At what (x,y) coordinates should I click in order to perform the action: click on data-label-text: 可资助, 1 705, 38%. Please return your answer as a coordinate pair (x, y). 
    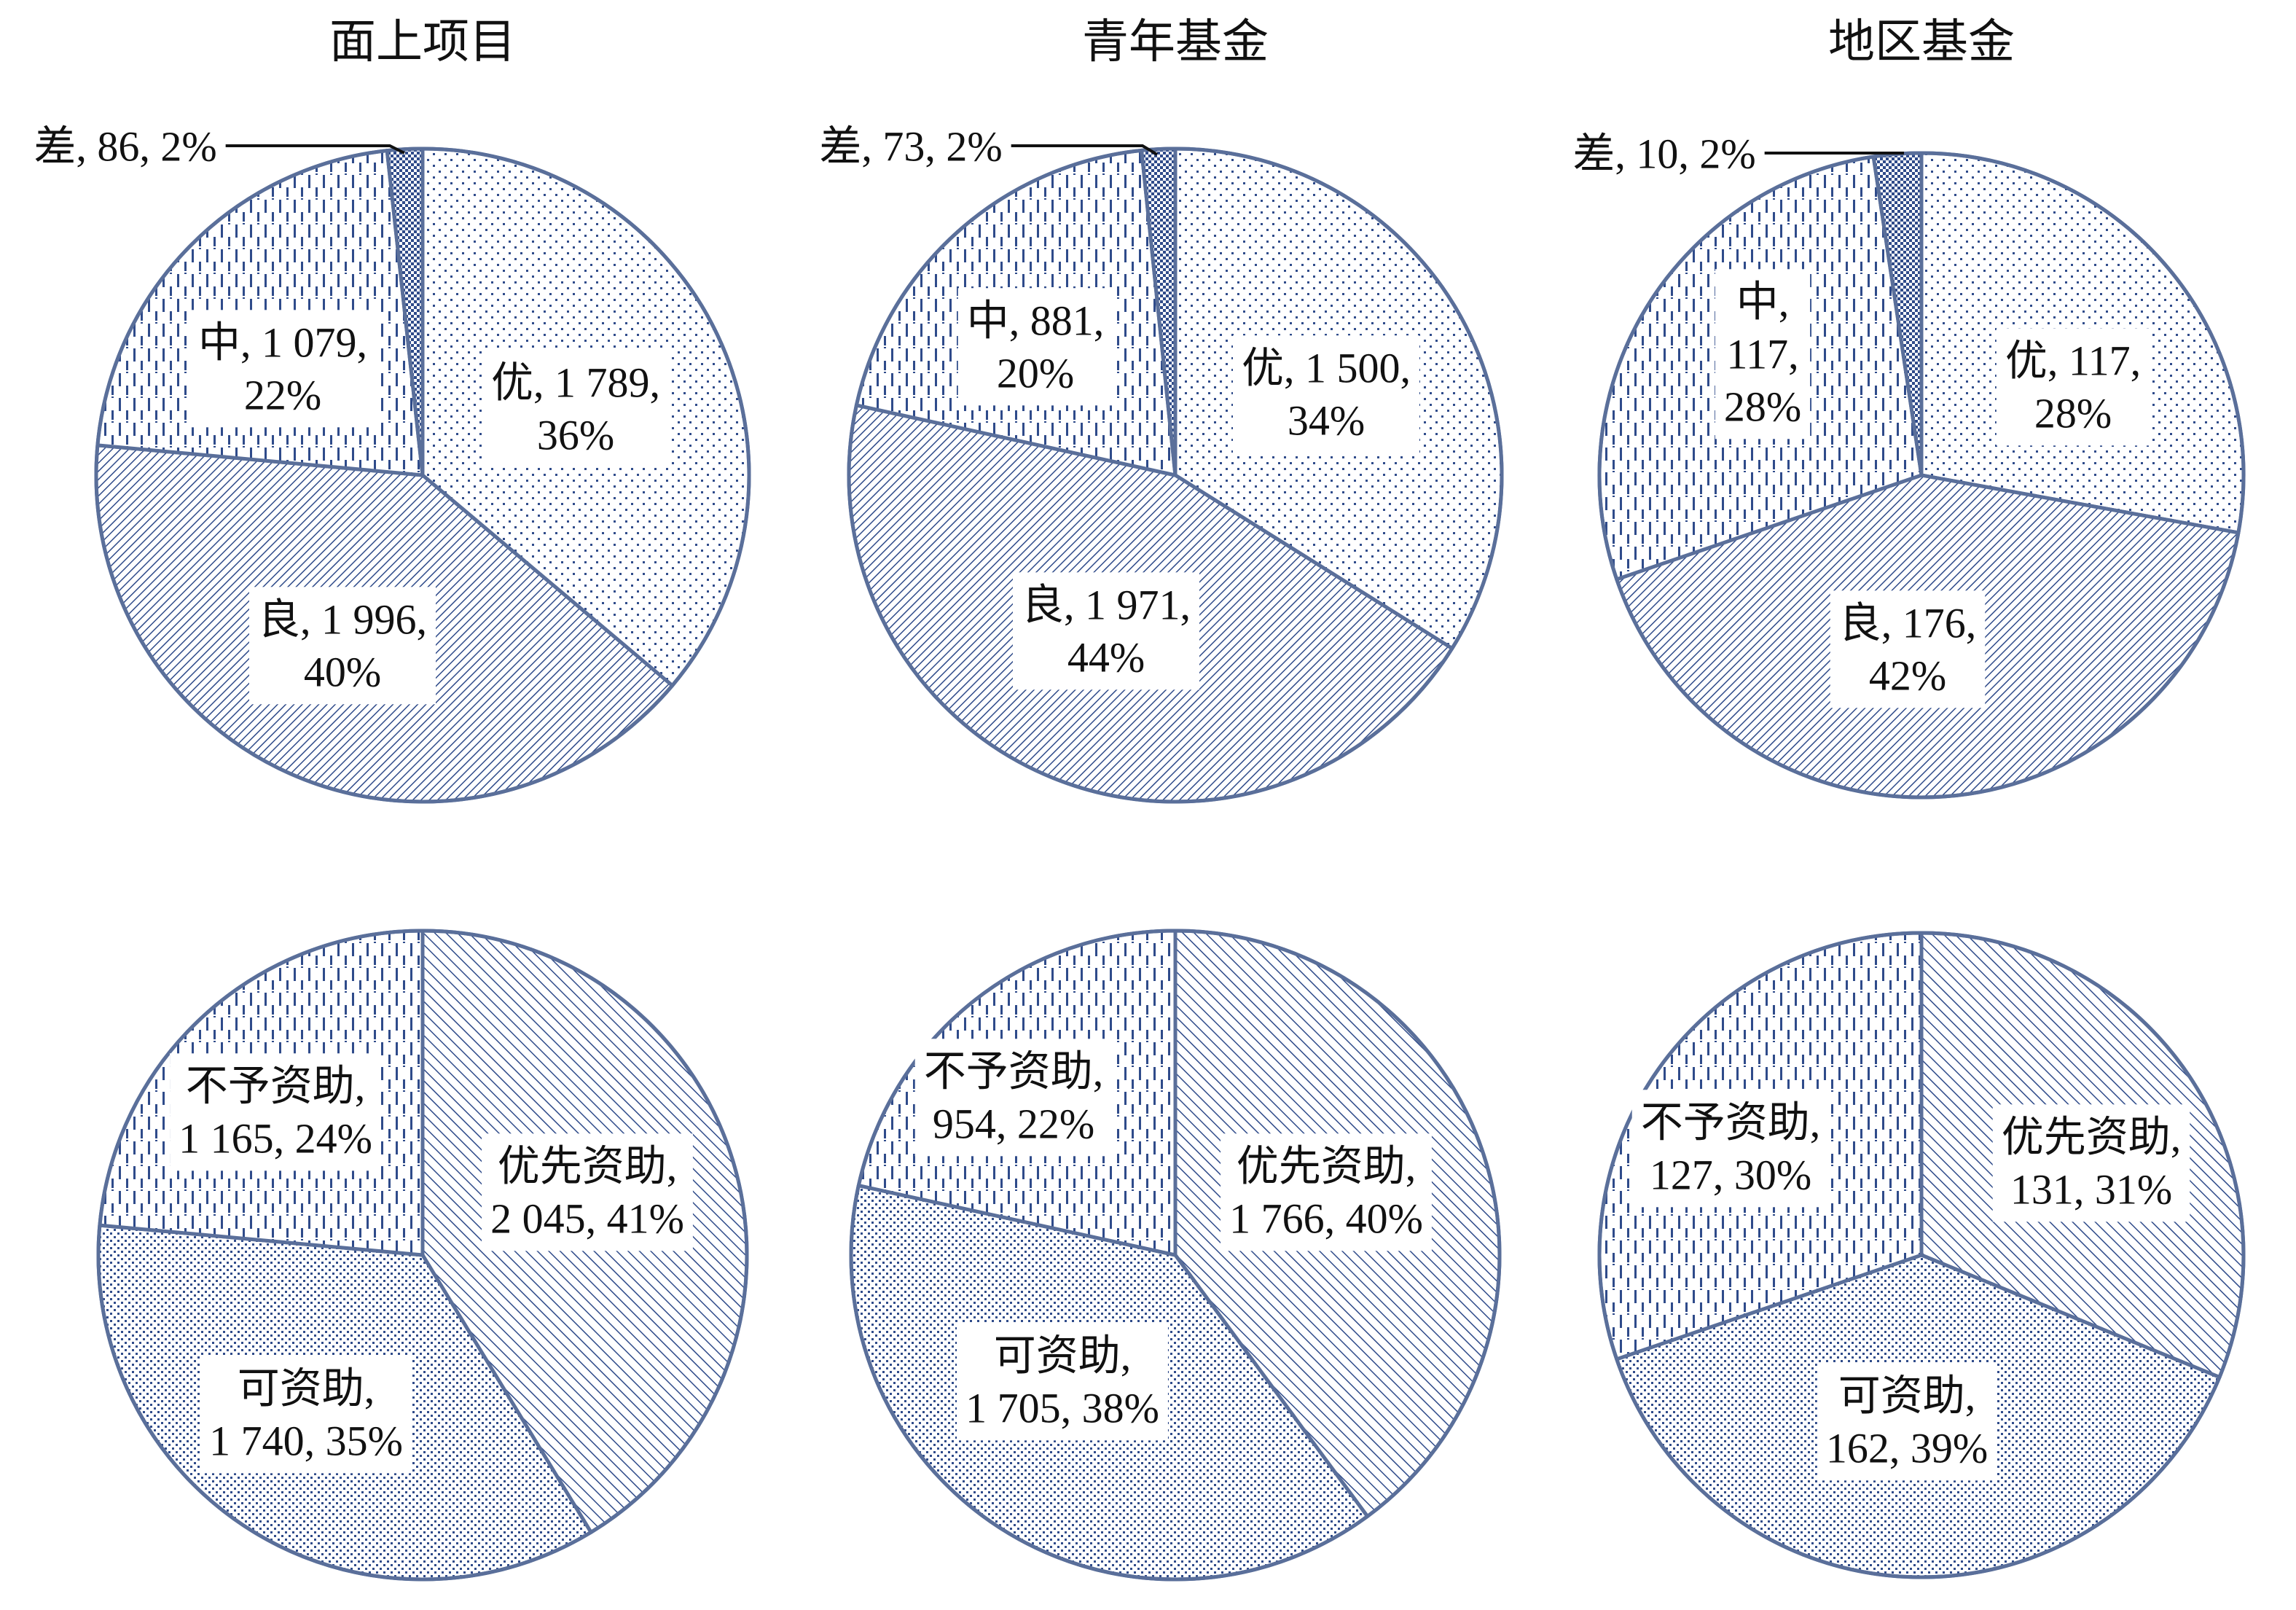
    Looking at the image, I should click on (1062, 1381).